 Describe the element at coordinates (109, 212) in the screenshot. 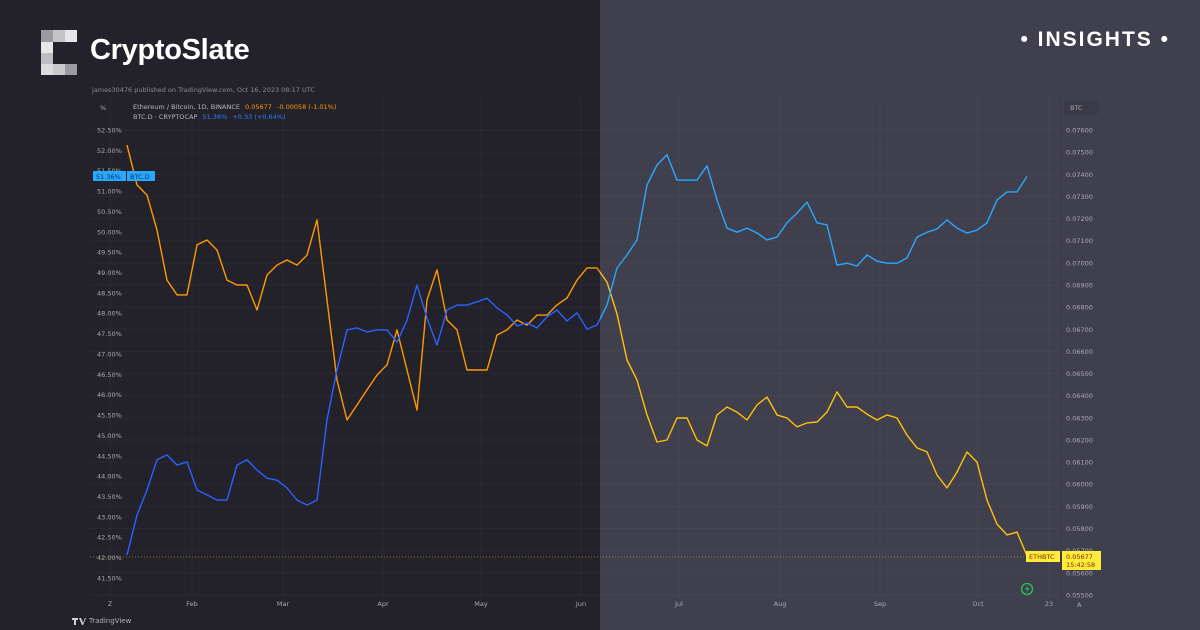

I see `left-tick-label: 50.50%` at that location.